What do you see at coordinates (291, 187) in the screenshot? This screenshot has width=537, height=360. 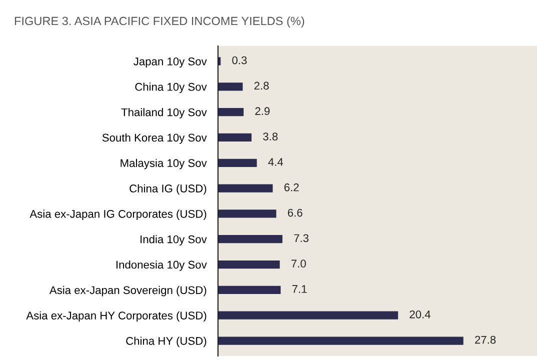 I see `data-label: 6.2` at bounding box center [291, 187].